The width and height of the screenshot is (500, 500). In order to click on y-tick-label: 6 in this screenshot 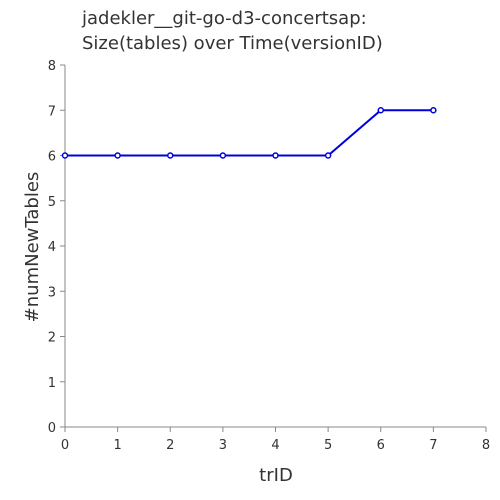, I will do `click(52, 157)`.